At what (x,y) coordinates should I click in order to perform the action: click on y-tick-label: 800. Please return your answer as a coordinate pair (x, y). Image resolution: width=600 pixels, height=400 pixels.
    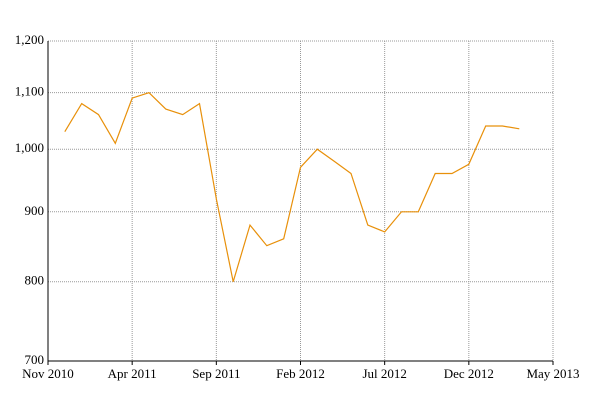
    Looking at the image, I should click on (35, 280).